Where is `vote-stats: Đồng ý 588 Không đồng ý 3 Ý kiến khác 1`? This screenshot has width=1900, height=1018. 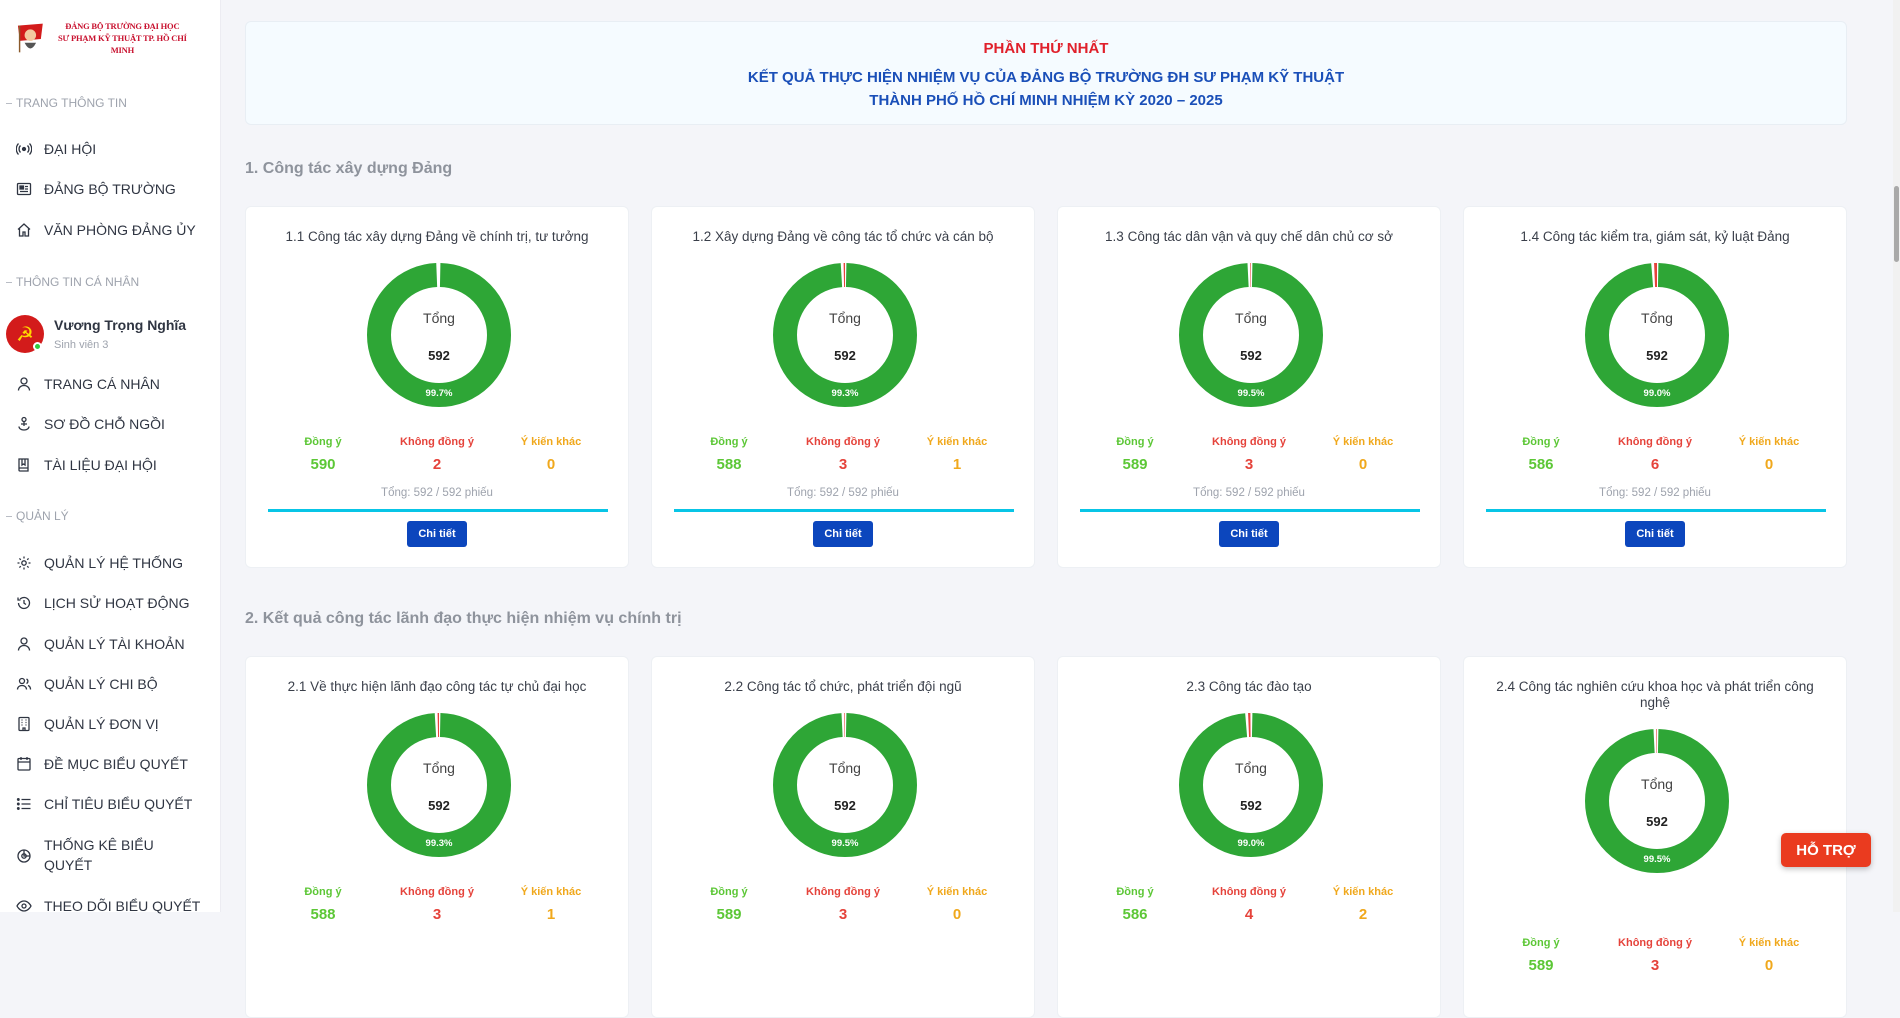 vote-stats: Đồng ý 588 Không đồng ý 3 Ý kiến khác 1 is located at coordinates (843, 454).